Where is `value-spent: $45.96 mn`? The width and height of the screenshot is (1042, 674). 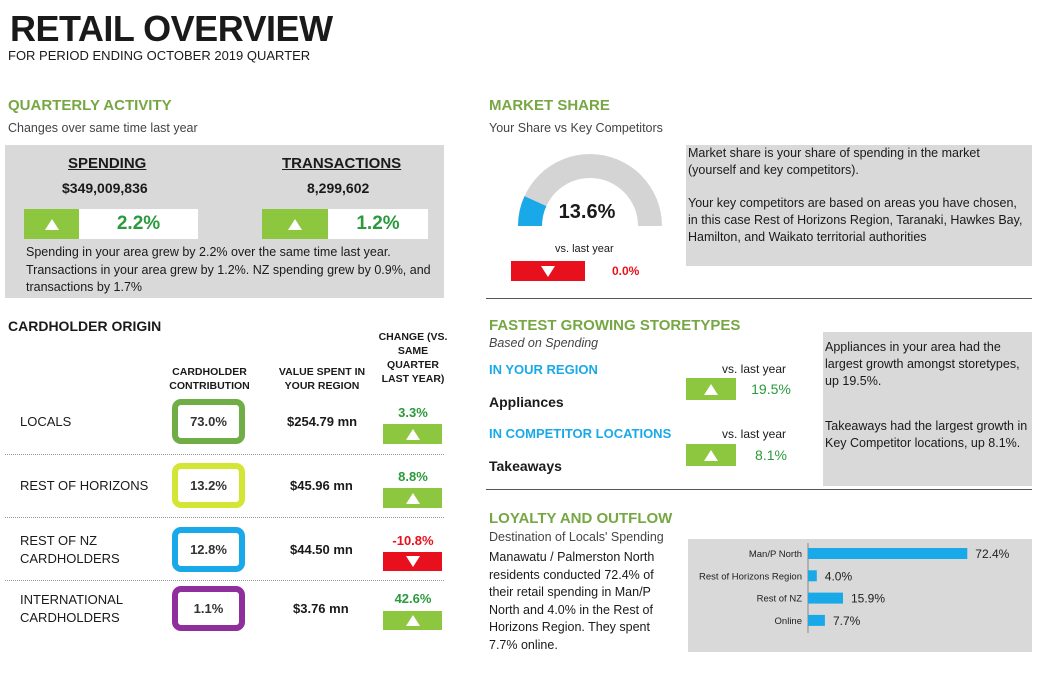 value-spent: $45.96 mn is located at coordinates (321, 485).